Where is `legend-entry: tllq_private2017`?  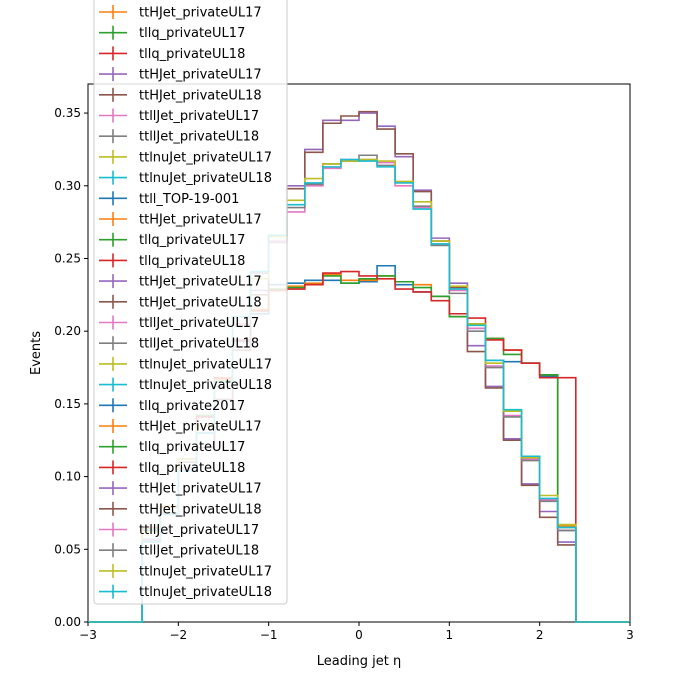
legend-entry: tllq_private2017 is located at coordinates (172, 406).